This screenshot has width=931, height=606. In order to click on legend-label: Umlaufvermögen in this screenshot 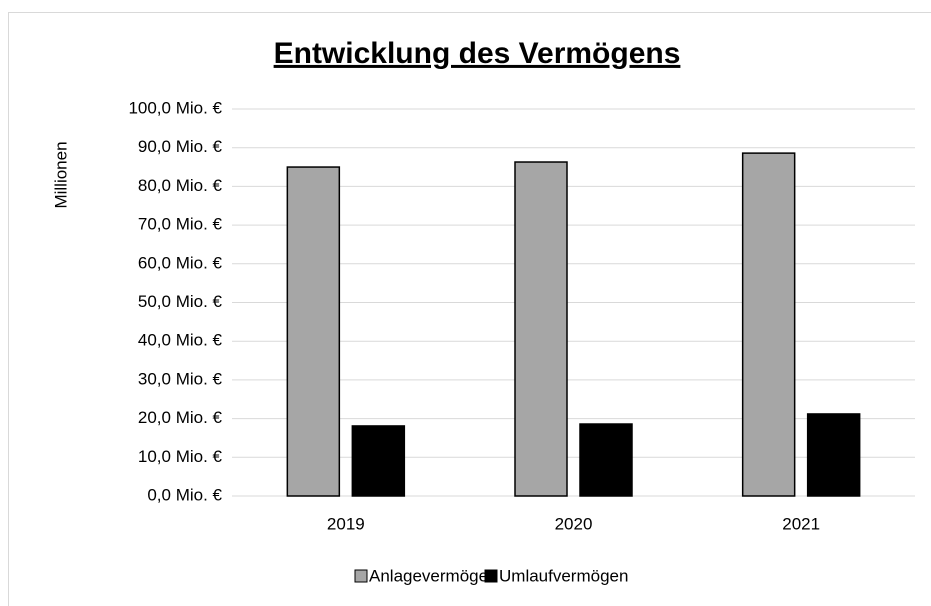, I will do `click(563, 575)`.